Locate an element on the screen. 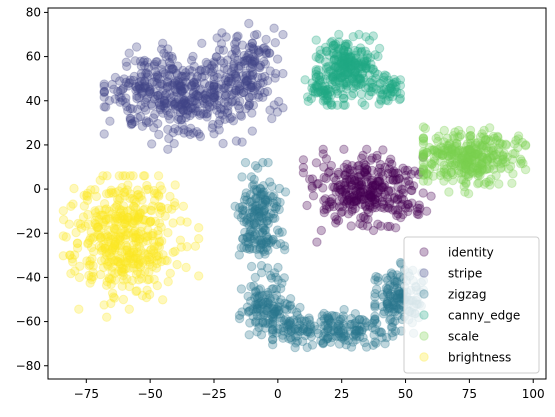  y-tick-label: 60 is located at coordinates (33, 57).